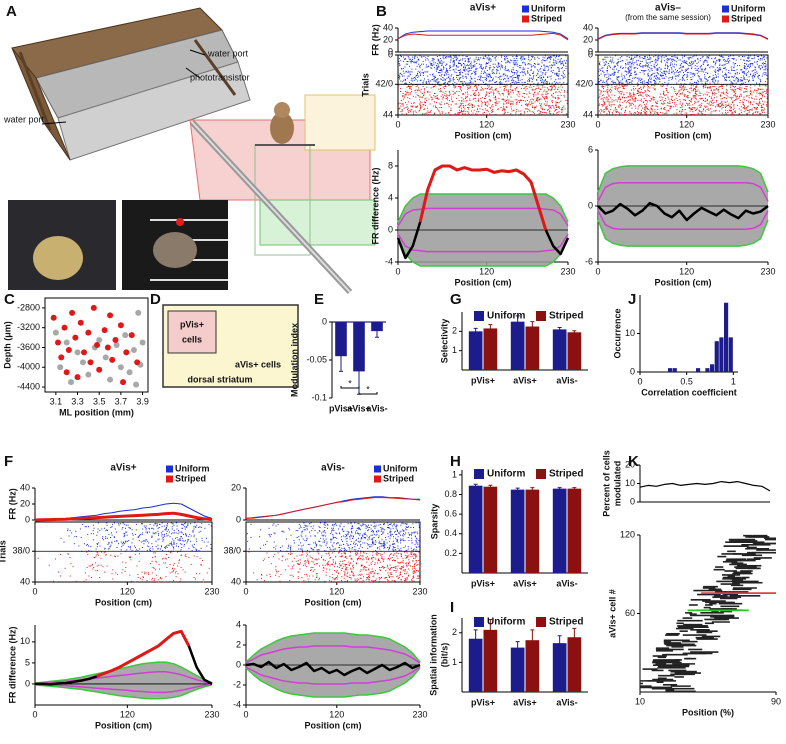  I want to click on y-tick-label: 38/0, so click(21, 551).